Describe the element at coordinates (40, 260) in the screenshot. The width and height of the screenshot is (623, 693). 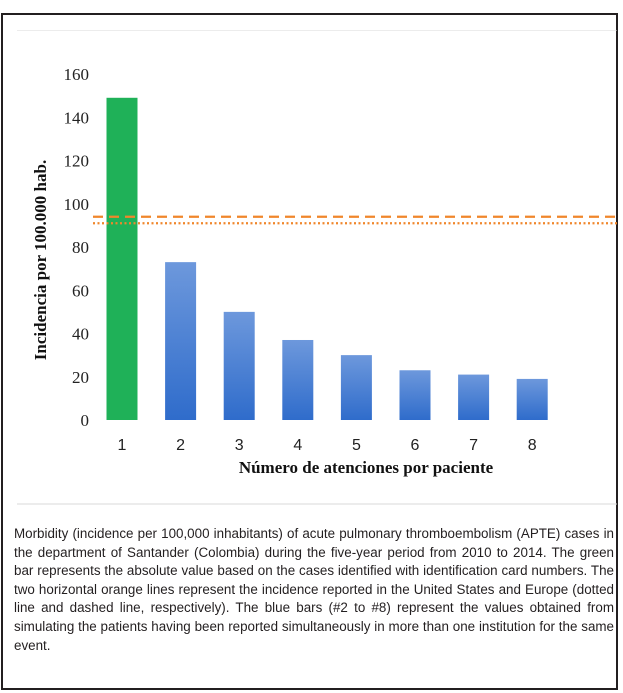
I see `y-axis-title: Incidencia por 100.000 hab.` at that location.